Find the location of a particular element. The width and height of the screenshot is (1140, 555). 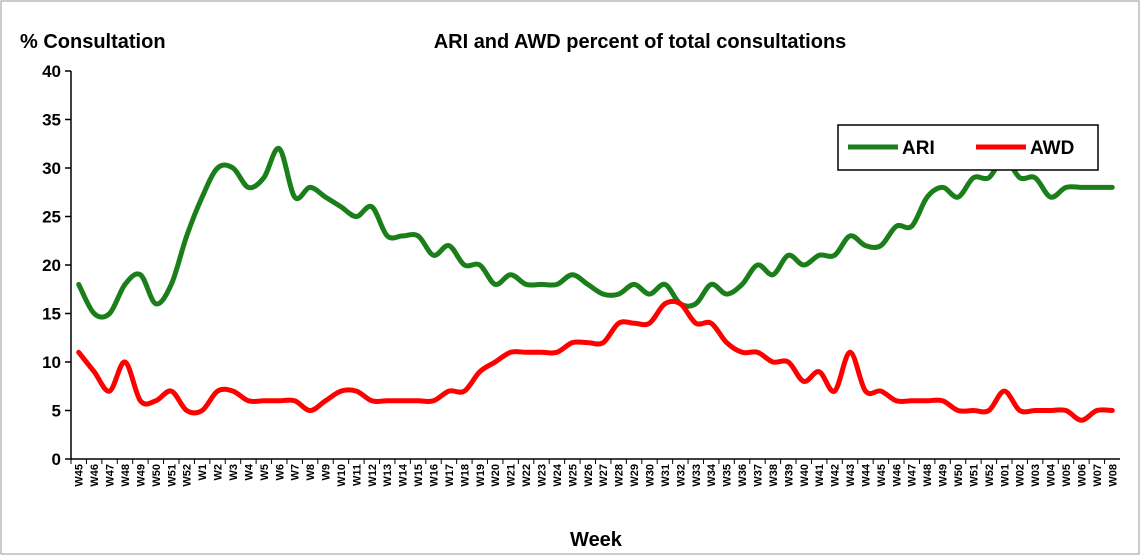

x-tick-label: W01 is located at coordinates (1005, 475).